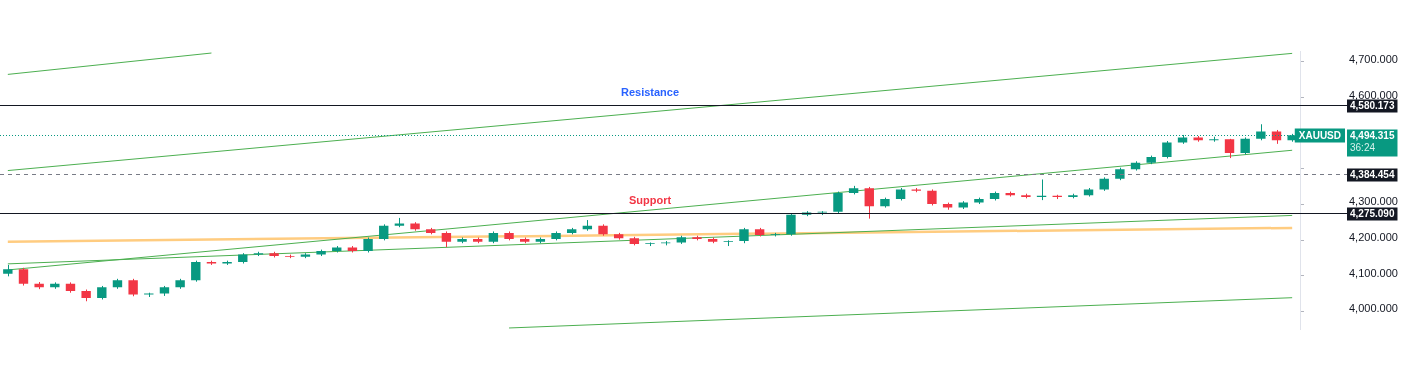 The height and width of the screenshot is (381, 1406). I want to click on y-tick-label: 4,200.000, so click(1373, 237).